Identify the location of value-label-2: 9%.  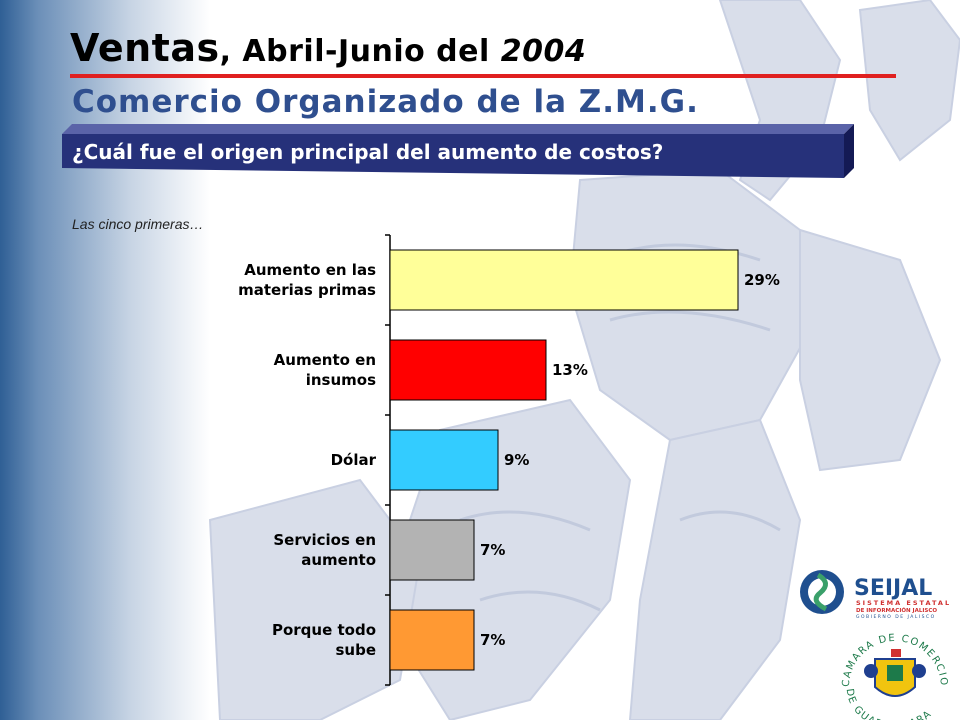
(516, 460).